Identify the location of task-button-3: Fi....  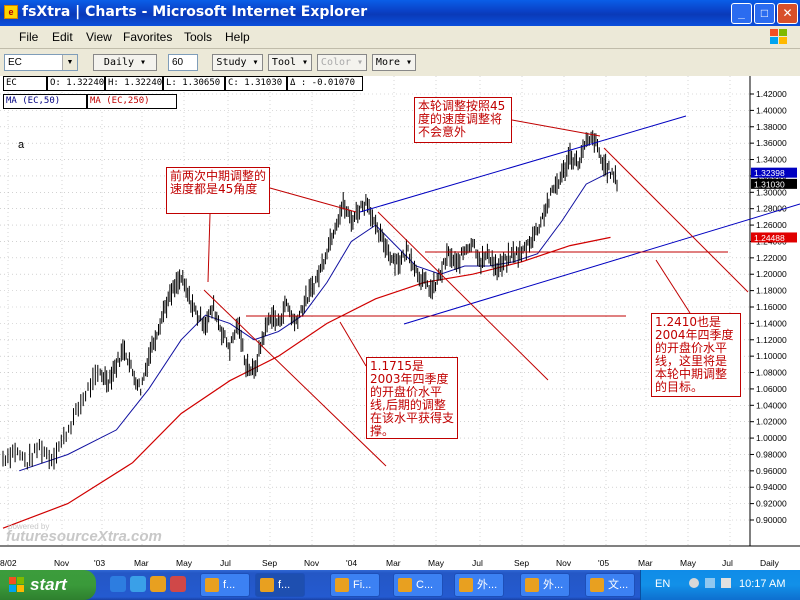
(355, 585).